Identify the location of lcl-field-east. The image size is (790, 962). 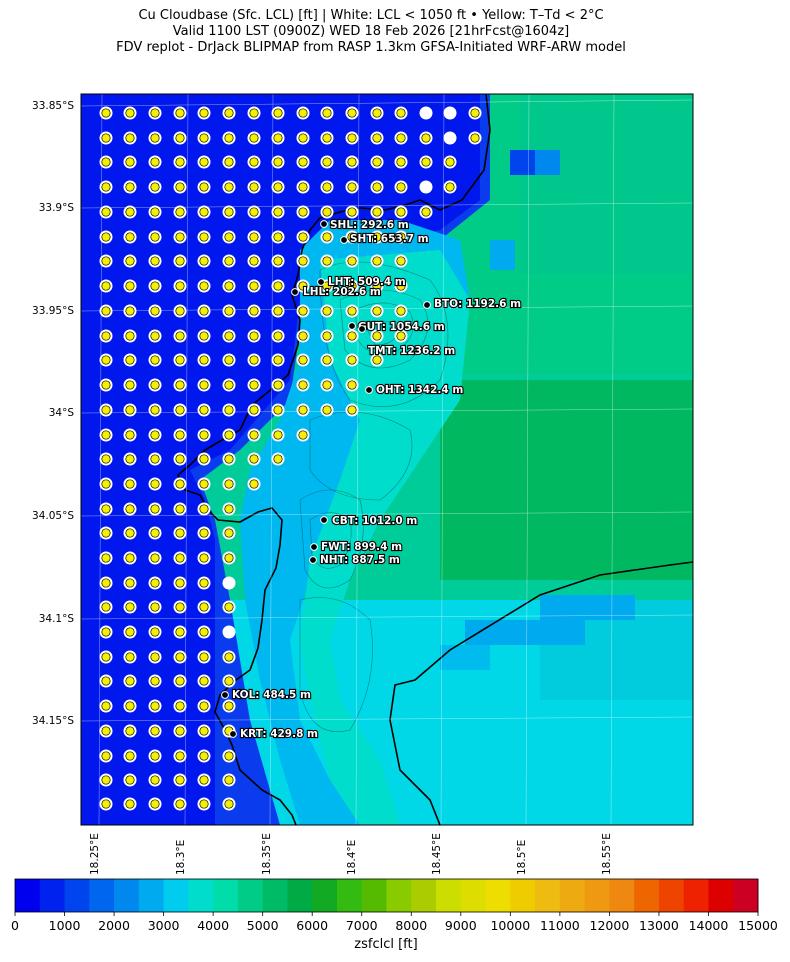
(566, 480).